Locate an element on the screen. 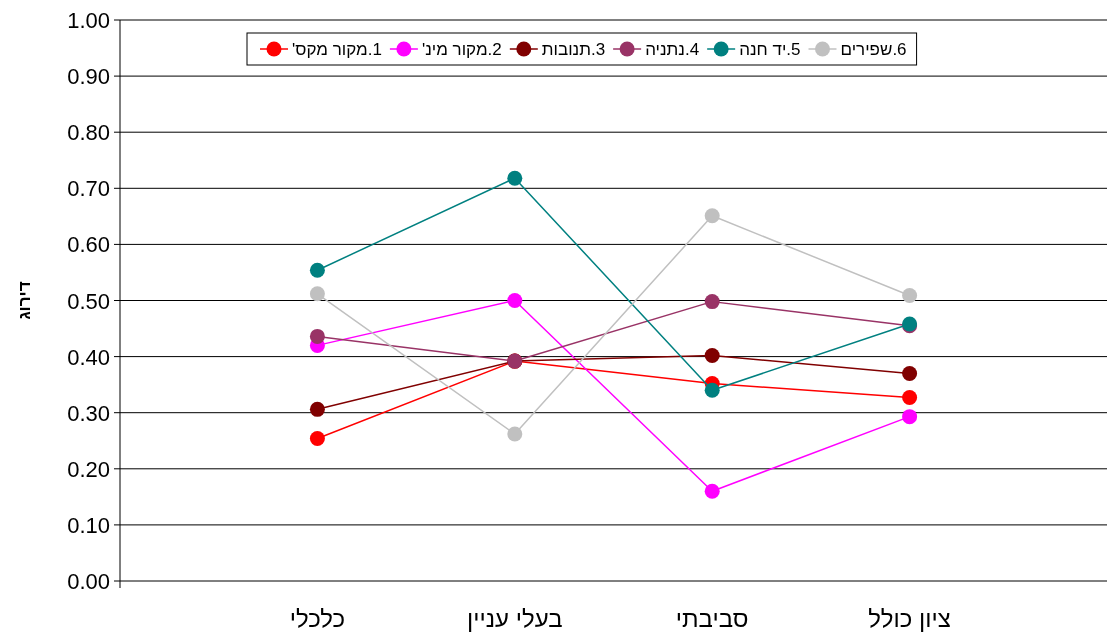  y-tick-label: 0.70 is located at coordinates (88, 189).